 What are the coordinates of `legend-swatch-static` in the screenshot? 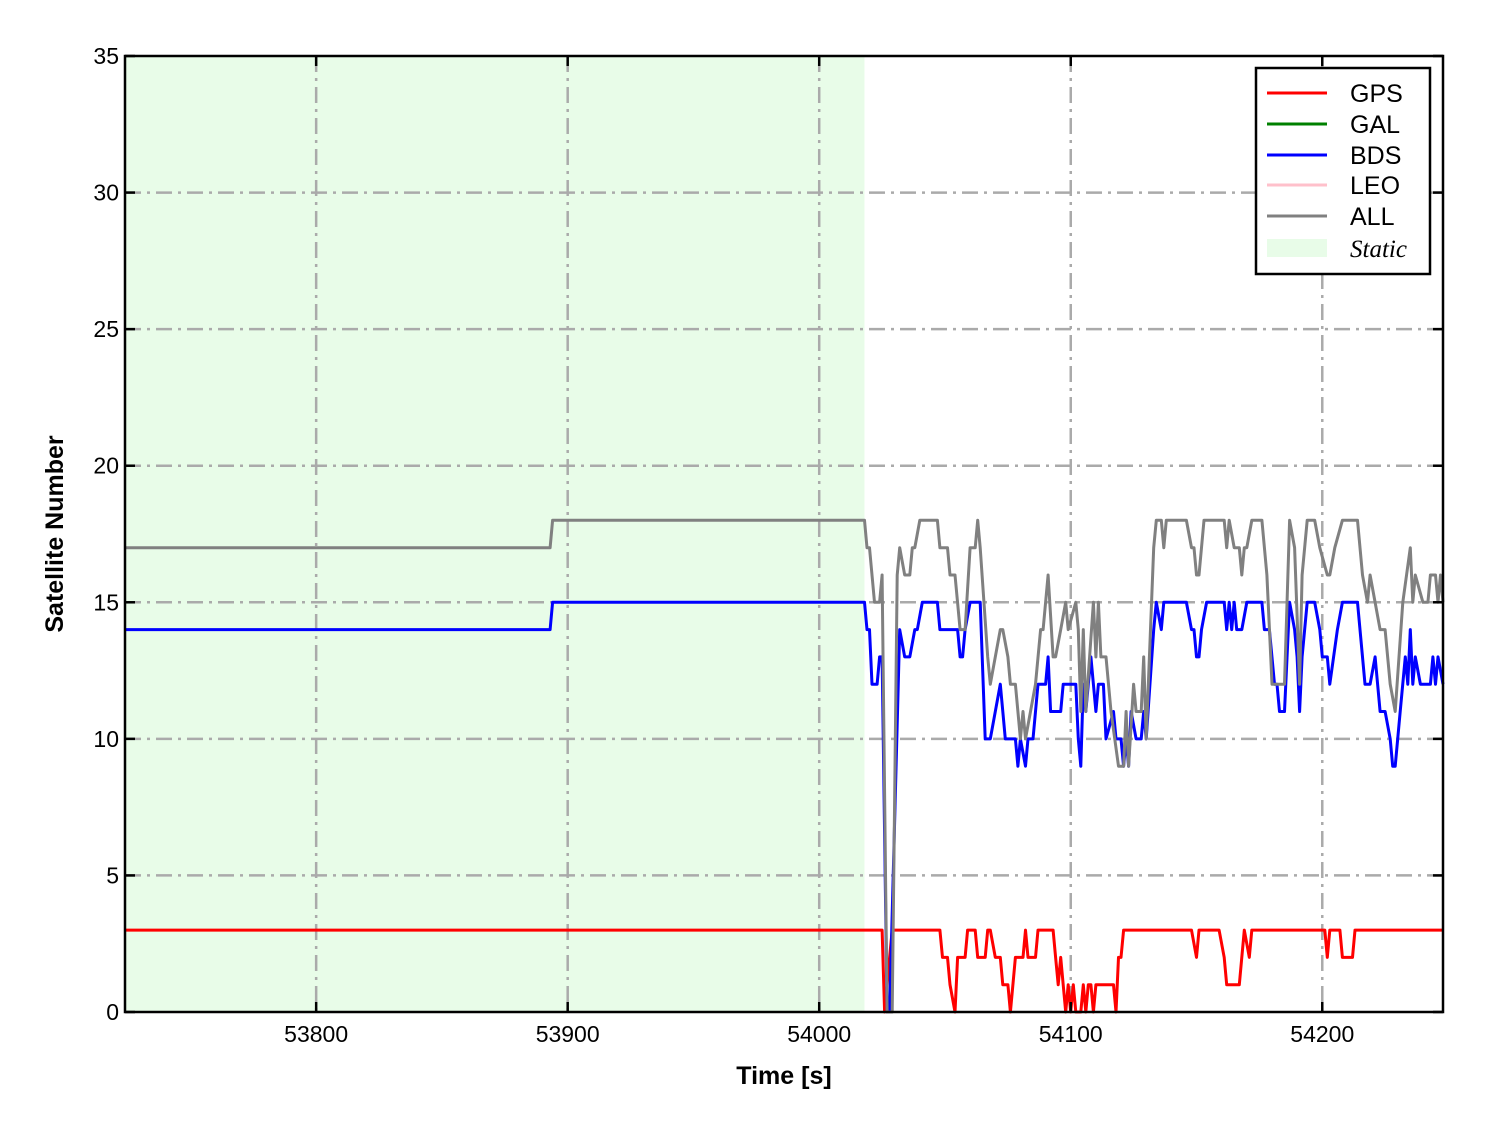 It's located at (1297, 248).